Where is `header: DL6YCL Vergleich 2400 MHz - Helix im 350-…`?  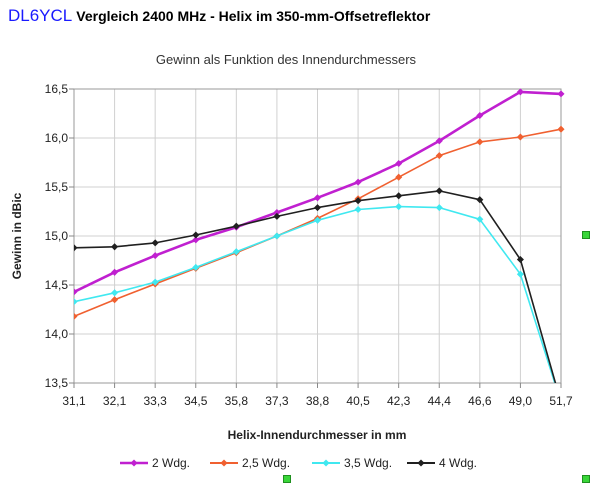
header: DL6YCL Vergleich 2400 MHz - Helix im 350-… is located at coordinates (219, 16).